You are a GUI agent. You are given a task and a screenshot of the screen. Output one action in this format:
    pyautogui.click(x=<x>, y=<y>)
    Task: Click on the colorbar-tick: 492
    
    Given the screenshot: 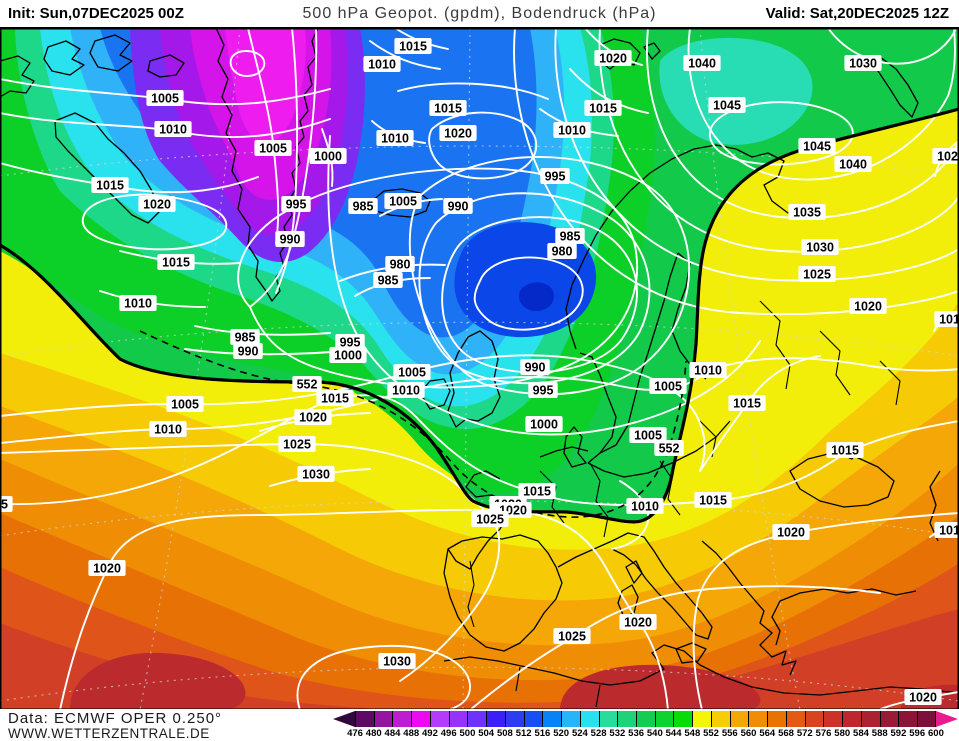 What is the action you would take?
    pyautogui.click(x=430, y=733)
    